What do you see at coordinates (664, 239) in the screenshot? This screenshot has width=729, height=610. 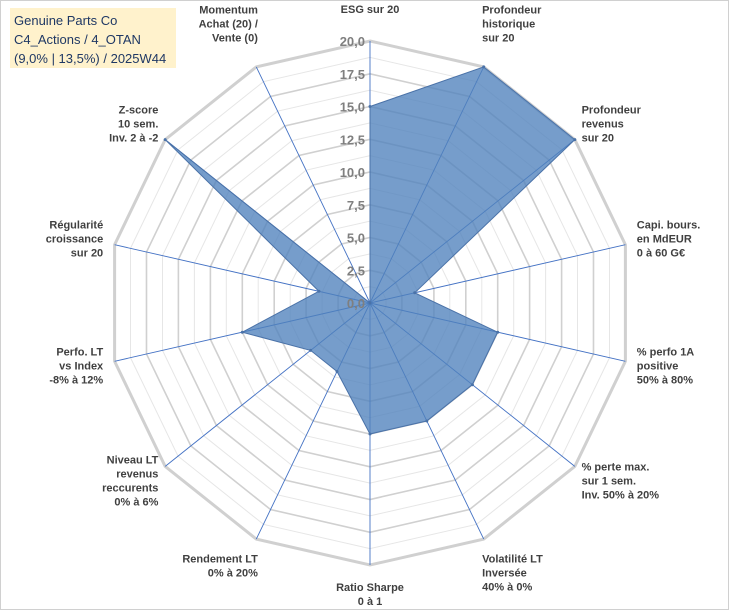 I see `axis-label-line: en MdEUR` at bounding box center [664, 239].